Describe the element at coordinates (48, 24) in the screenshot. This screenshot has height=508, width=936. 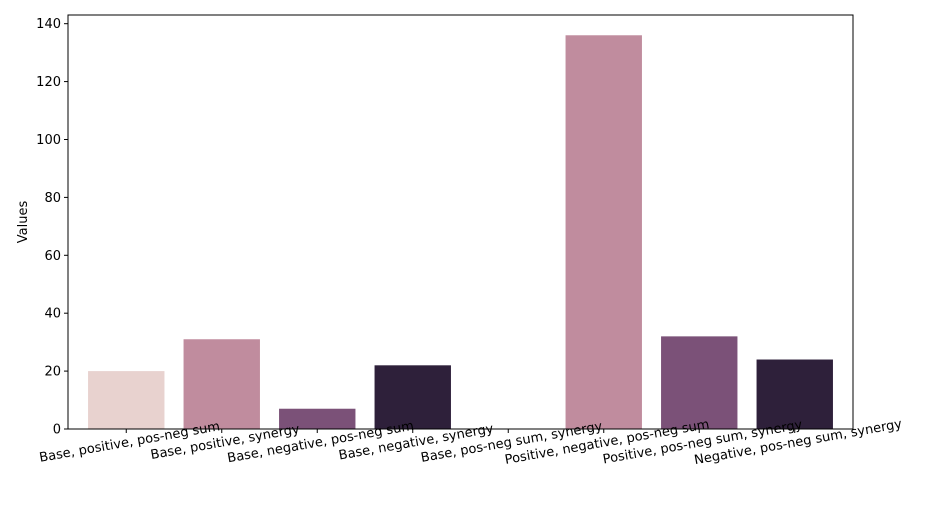
I see `y-tick-label: 140` at that location.